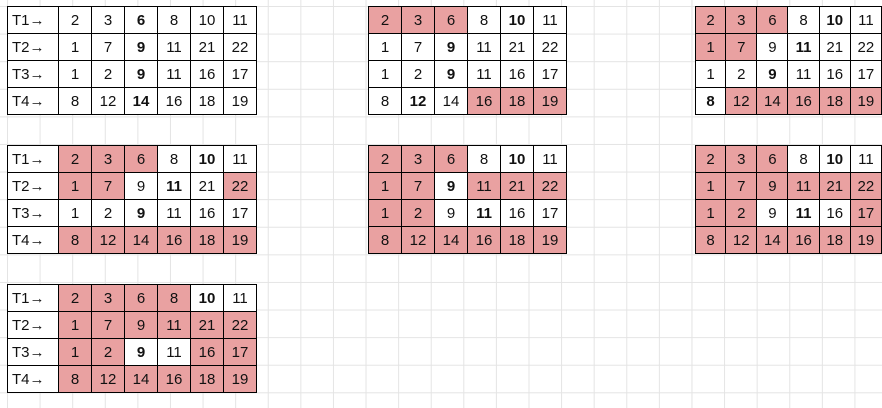 This screenshot has width=882, height=408. I want to click on grid-cell: 21, so click(517, 186).